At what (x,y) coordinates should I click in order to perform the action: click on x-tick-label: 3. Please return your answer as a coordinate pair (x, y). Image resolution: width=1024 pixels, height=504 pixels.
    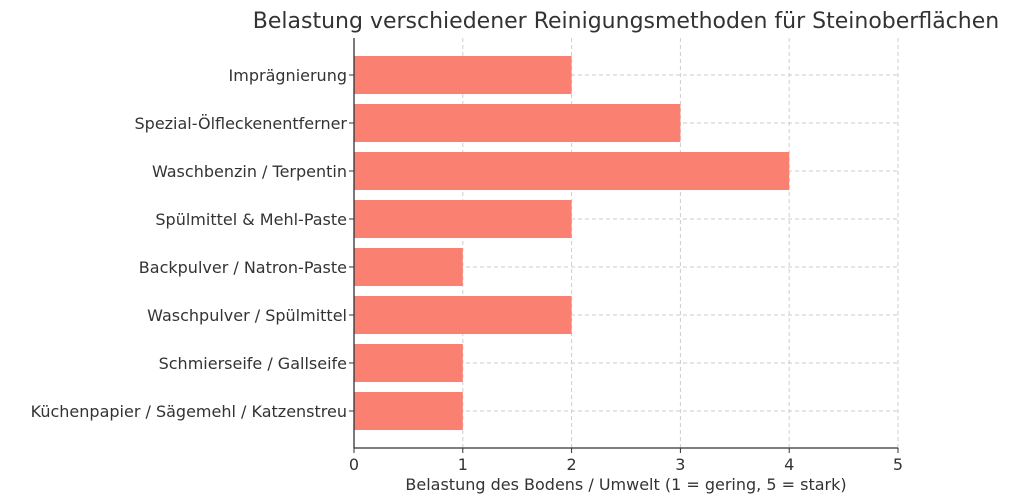
    Looking at the image, I should click on (680, 464).